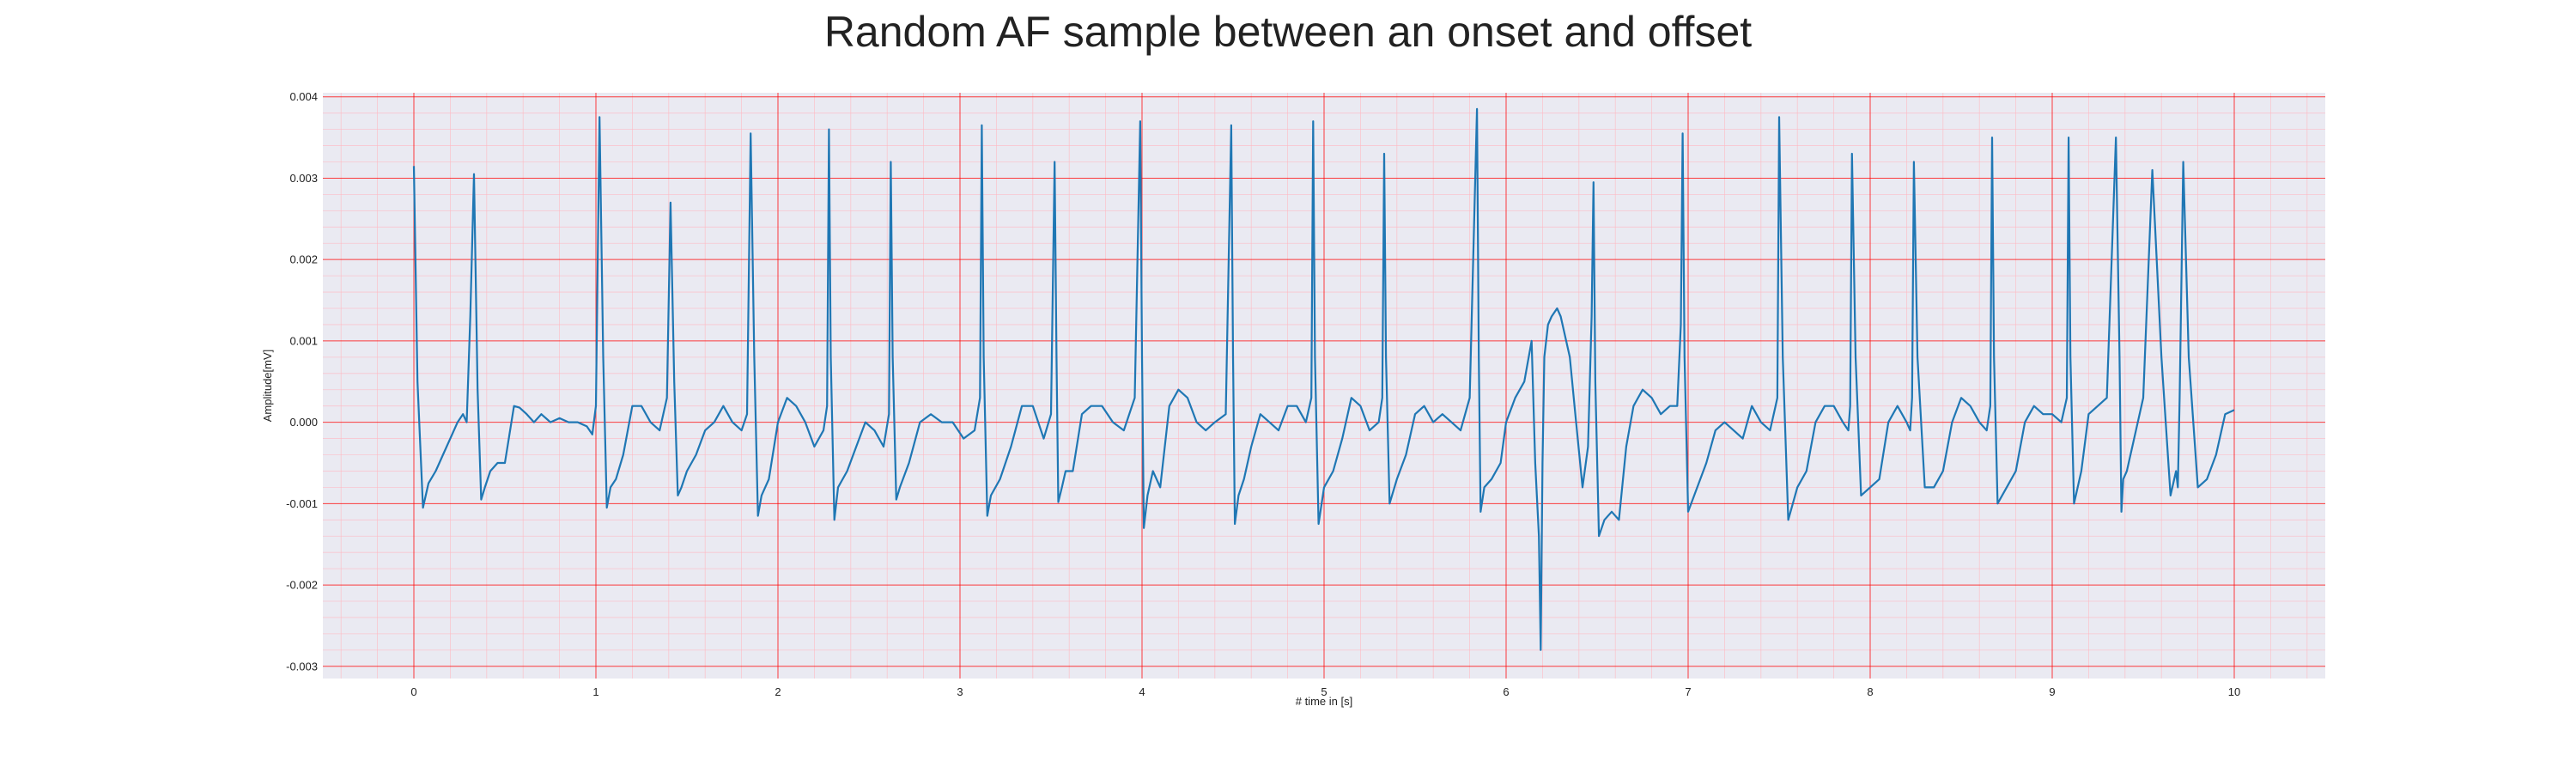 The height and width of the screenshot is (773, 2576). I want to click on y-tick-label: 0.002, so click(303, 259).